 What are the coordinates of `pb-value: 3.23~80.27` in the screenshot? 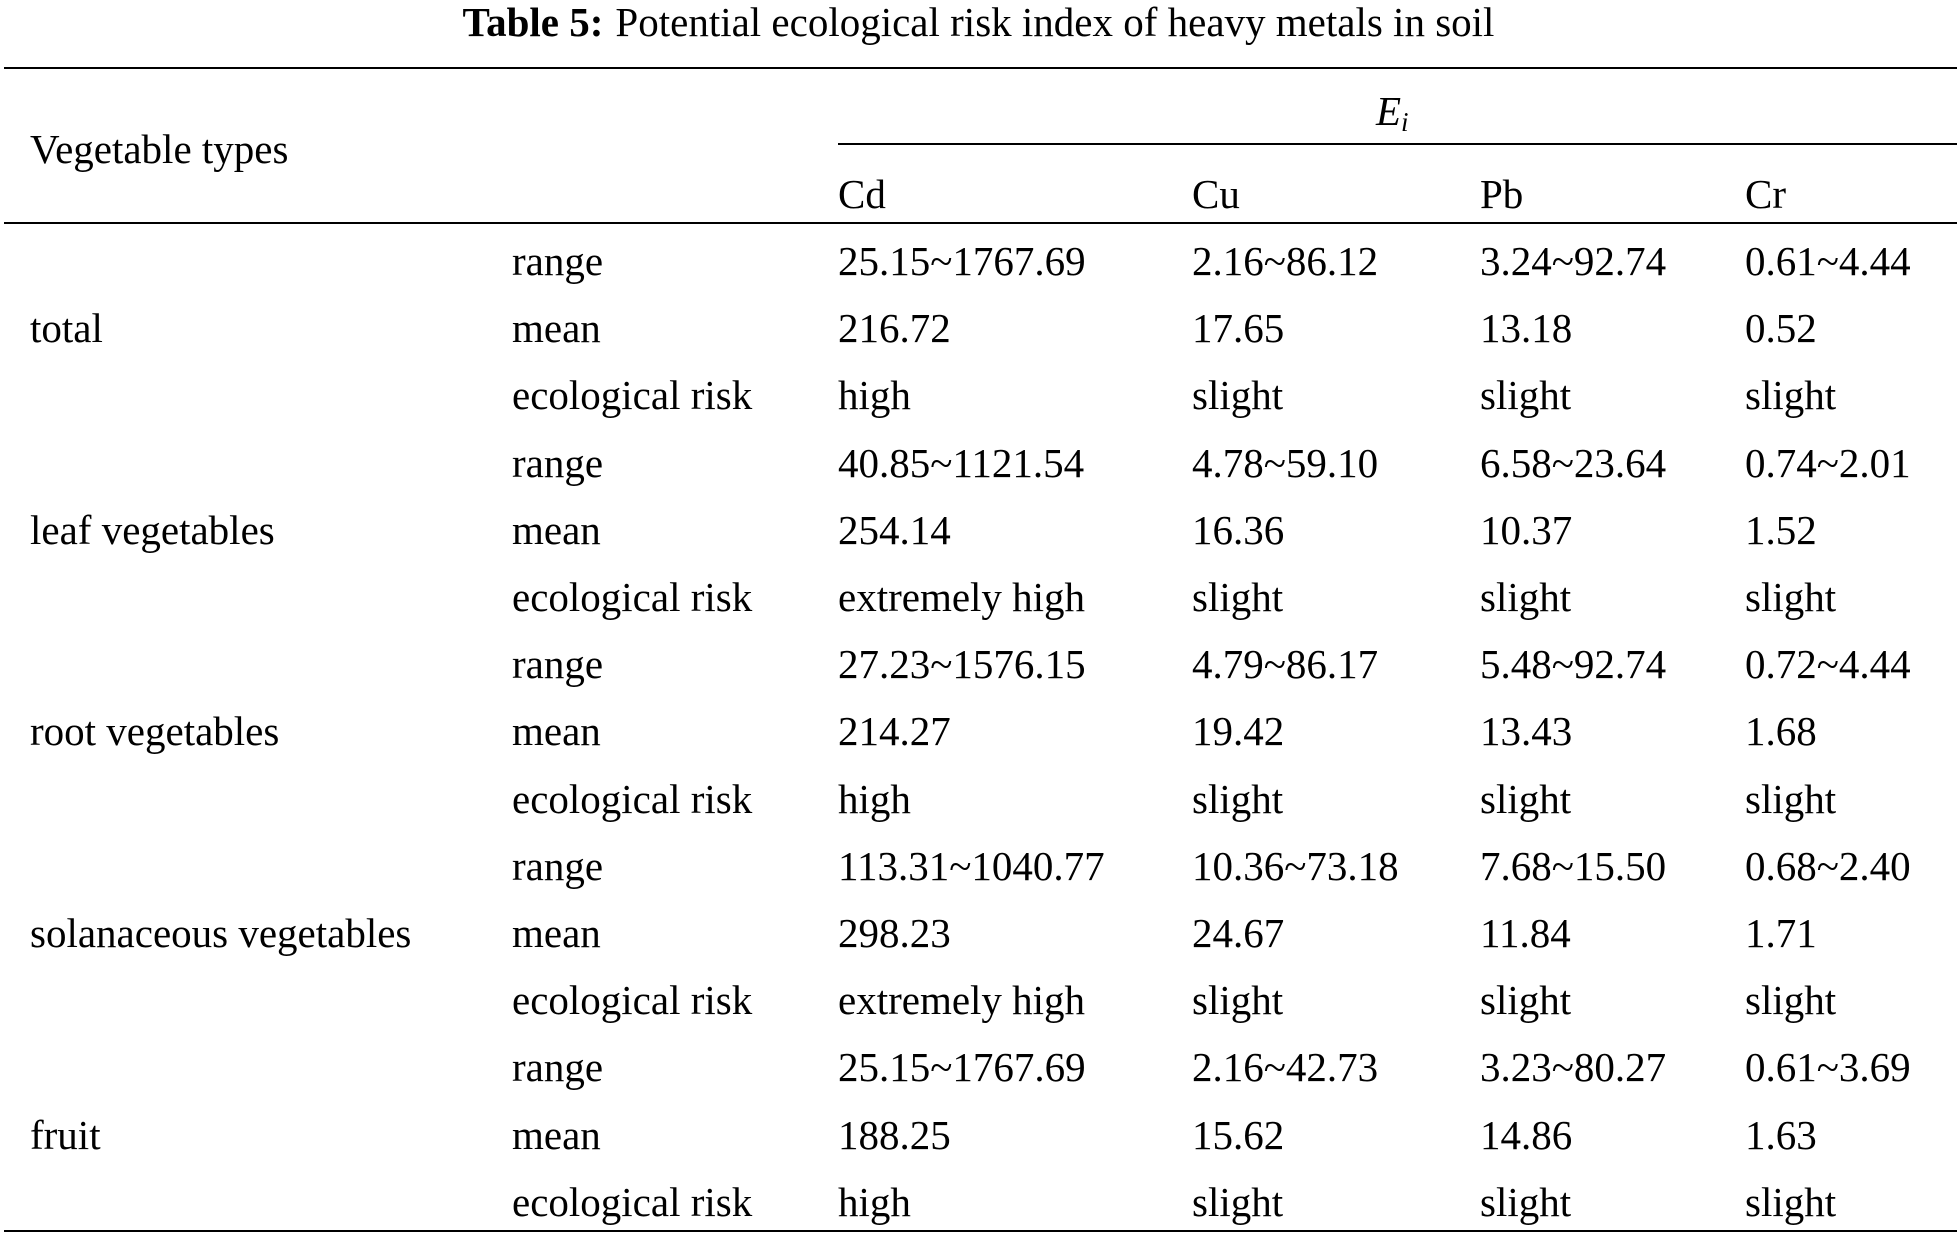 It's located at (1573, 1067).